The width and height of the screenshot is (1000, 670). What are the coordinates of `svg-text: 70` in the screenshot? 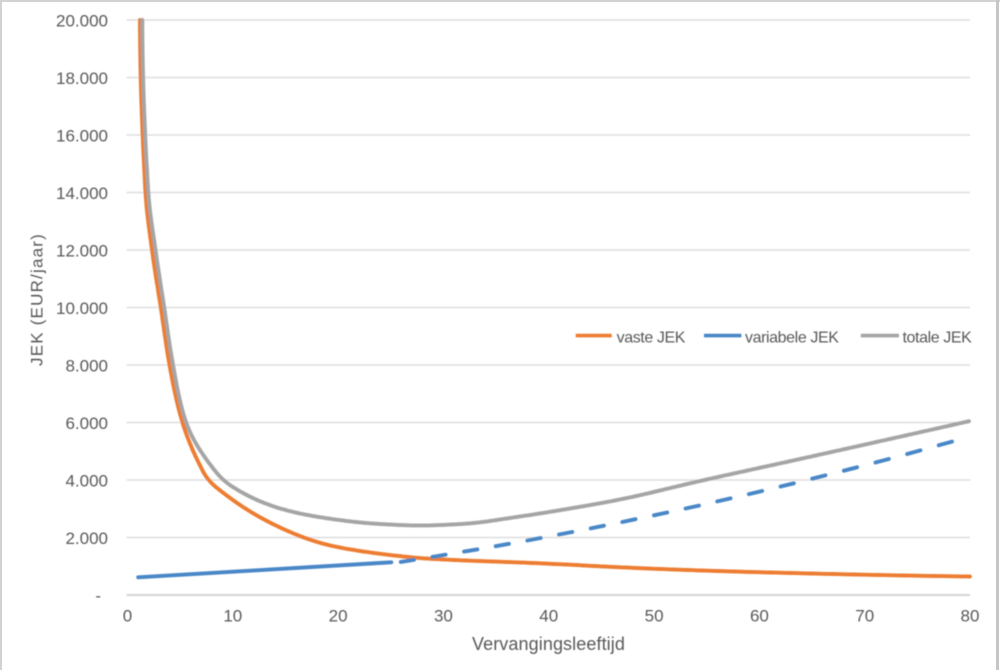 It's located at (864, 616).